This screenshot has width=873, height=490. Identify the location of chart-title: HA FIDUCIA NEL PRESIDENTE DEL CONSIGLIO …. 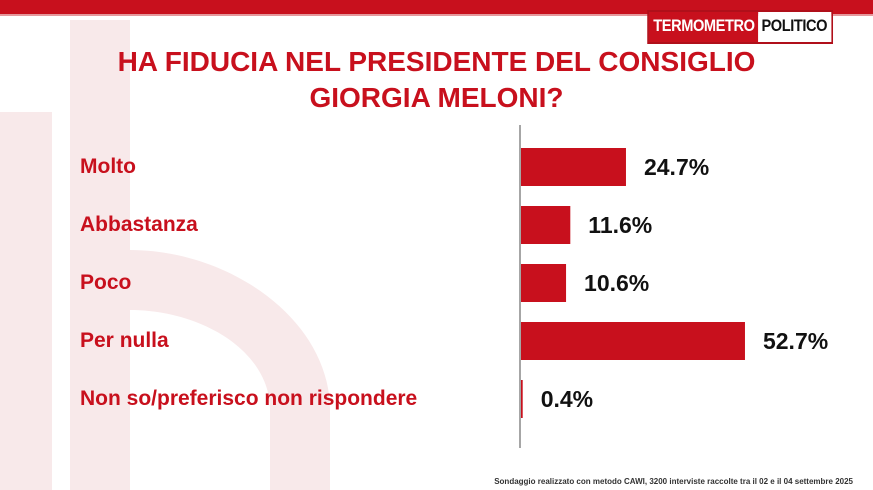
(436, 80).